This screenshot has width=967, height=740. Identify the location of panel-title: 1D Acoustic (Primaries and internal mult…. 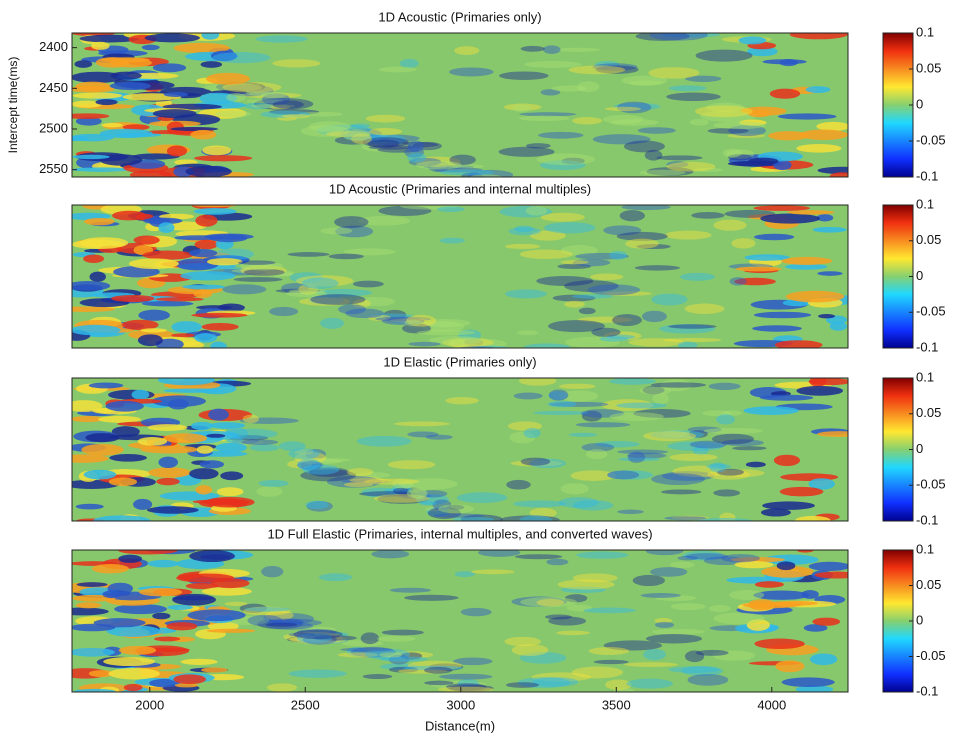
(460, 188).